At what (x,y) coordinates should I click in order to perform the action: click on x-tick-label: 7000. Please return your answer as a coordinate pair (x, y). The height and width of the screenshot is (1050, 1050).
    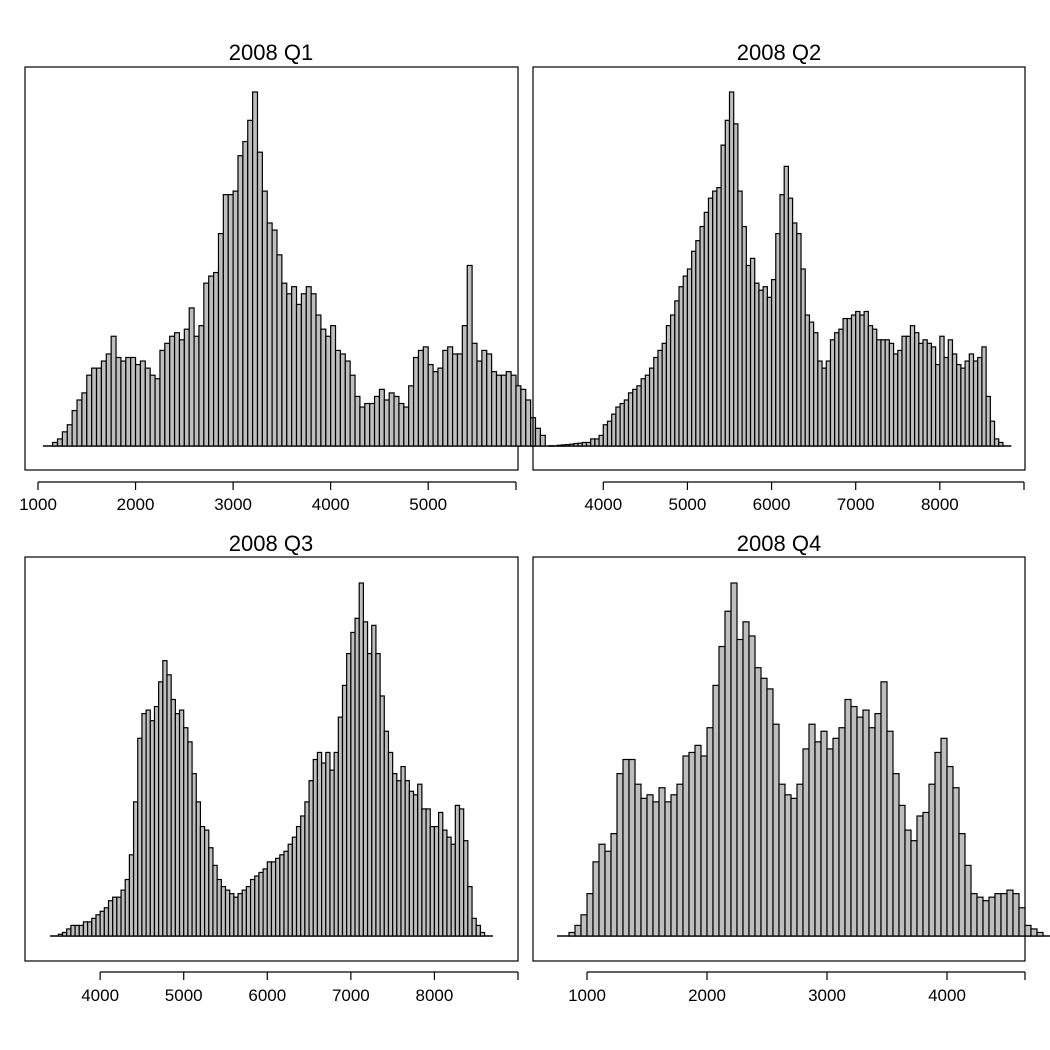
    Looking at the image, I should click on (856, 504).